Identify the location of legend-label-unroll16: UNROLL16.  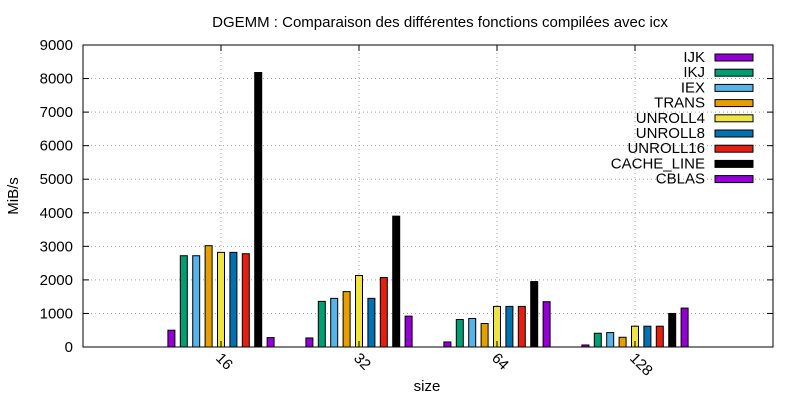
(666, 148).